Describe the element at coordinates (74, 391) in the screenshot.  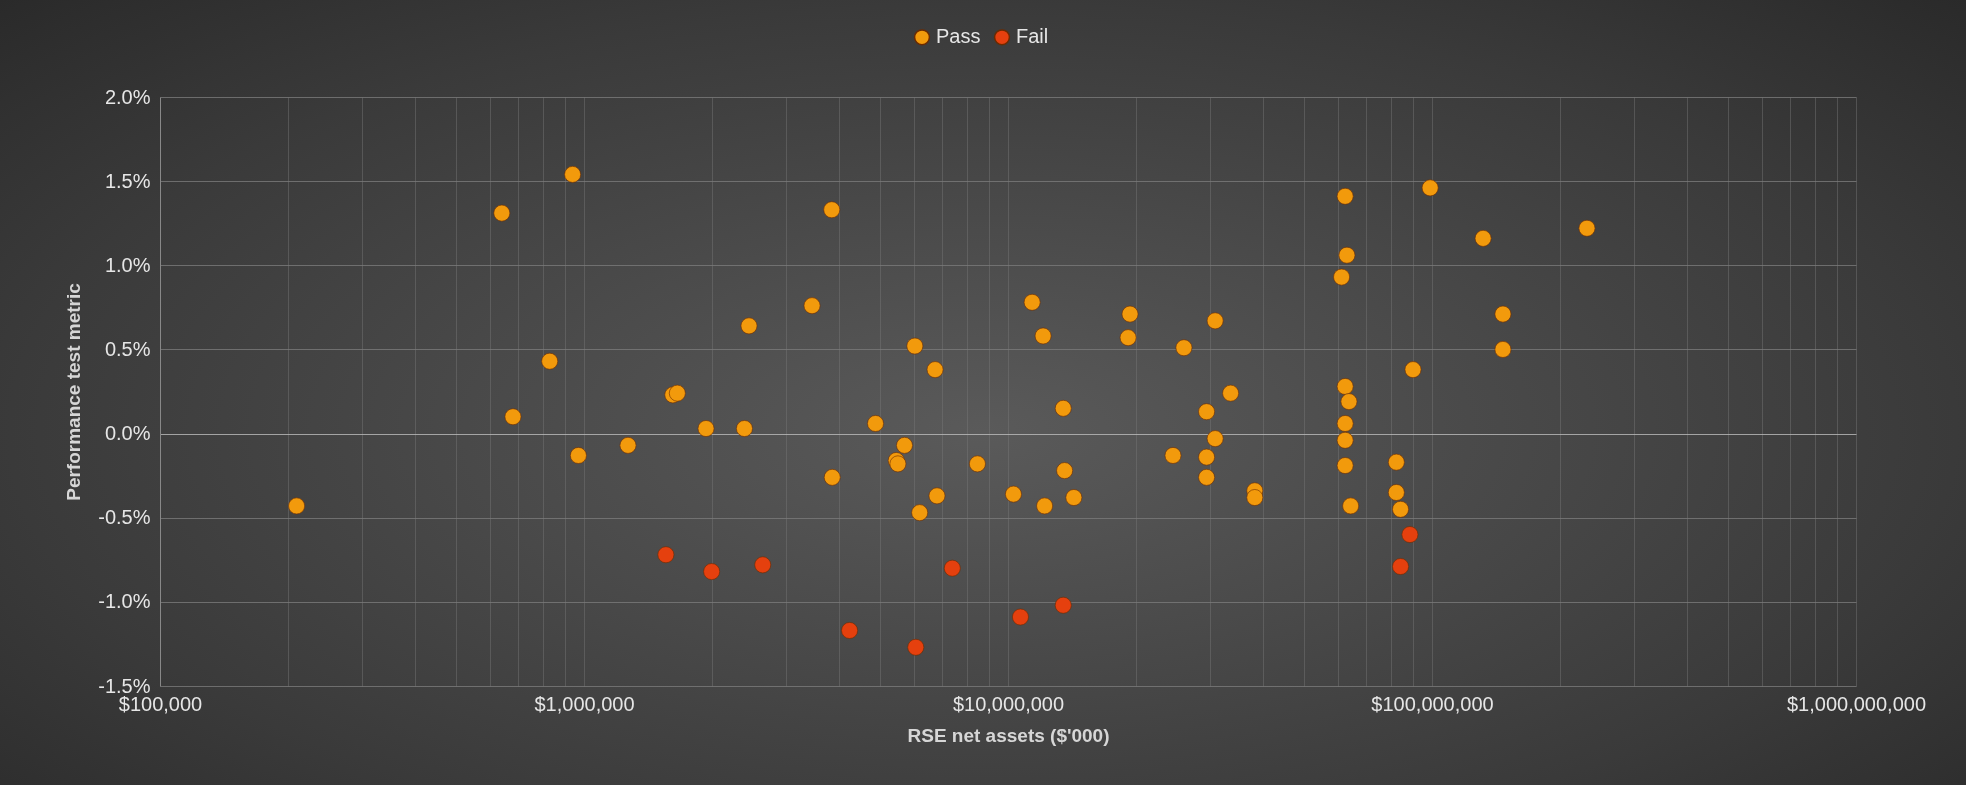
I see `y-axis-title: Performance test metric` at that location.